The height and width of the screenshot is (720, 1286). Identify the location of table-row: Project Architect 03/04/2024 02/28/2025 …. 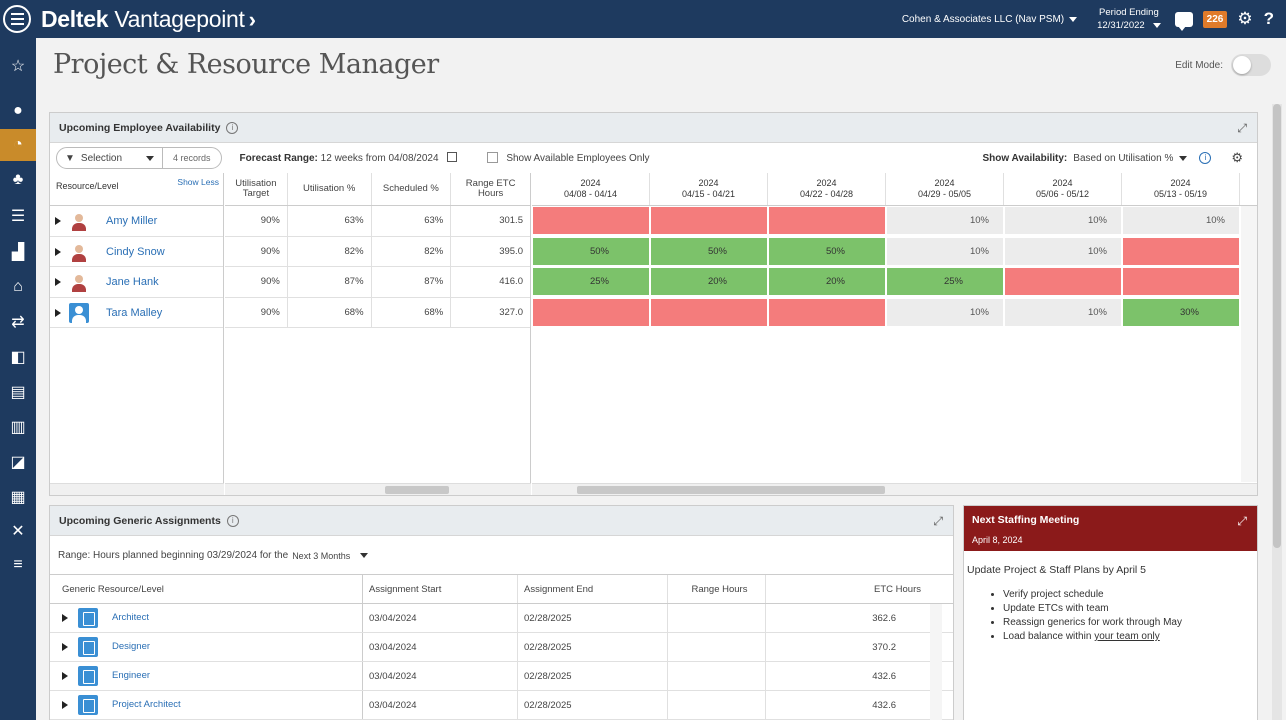
(501, 705).